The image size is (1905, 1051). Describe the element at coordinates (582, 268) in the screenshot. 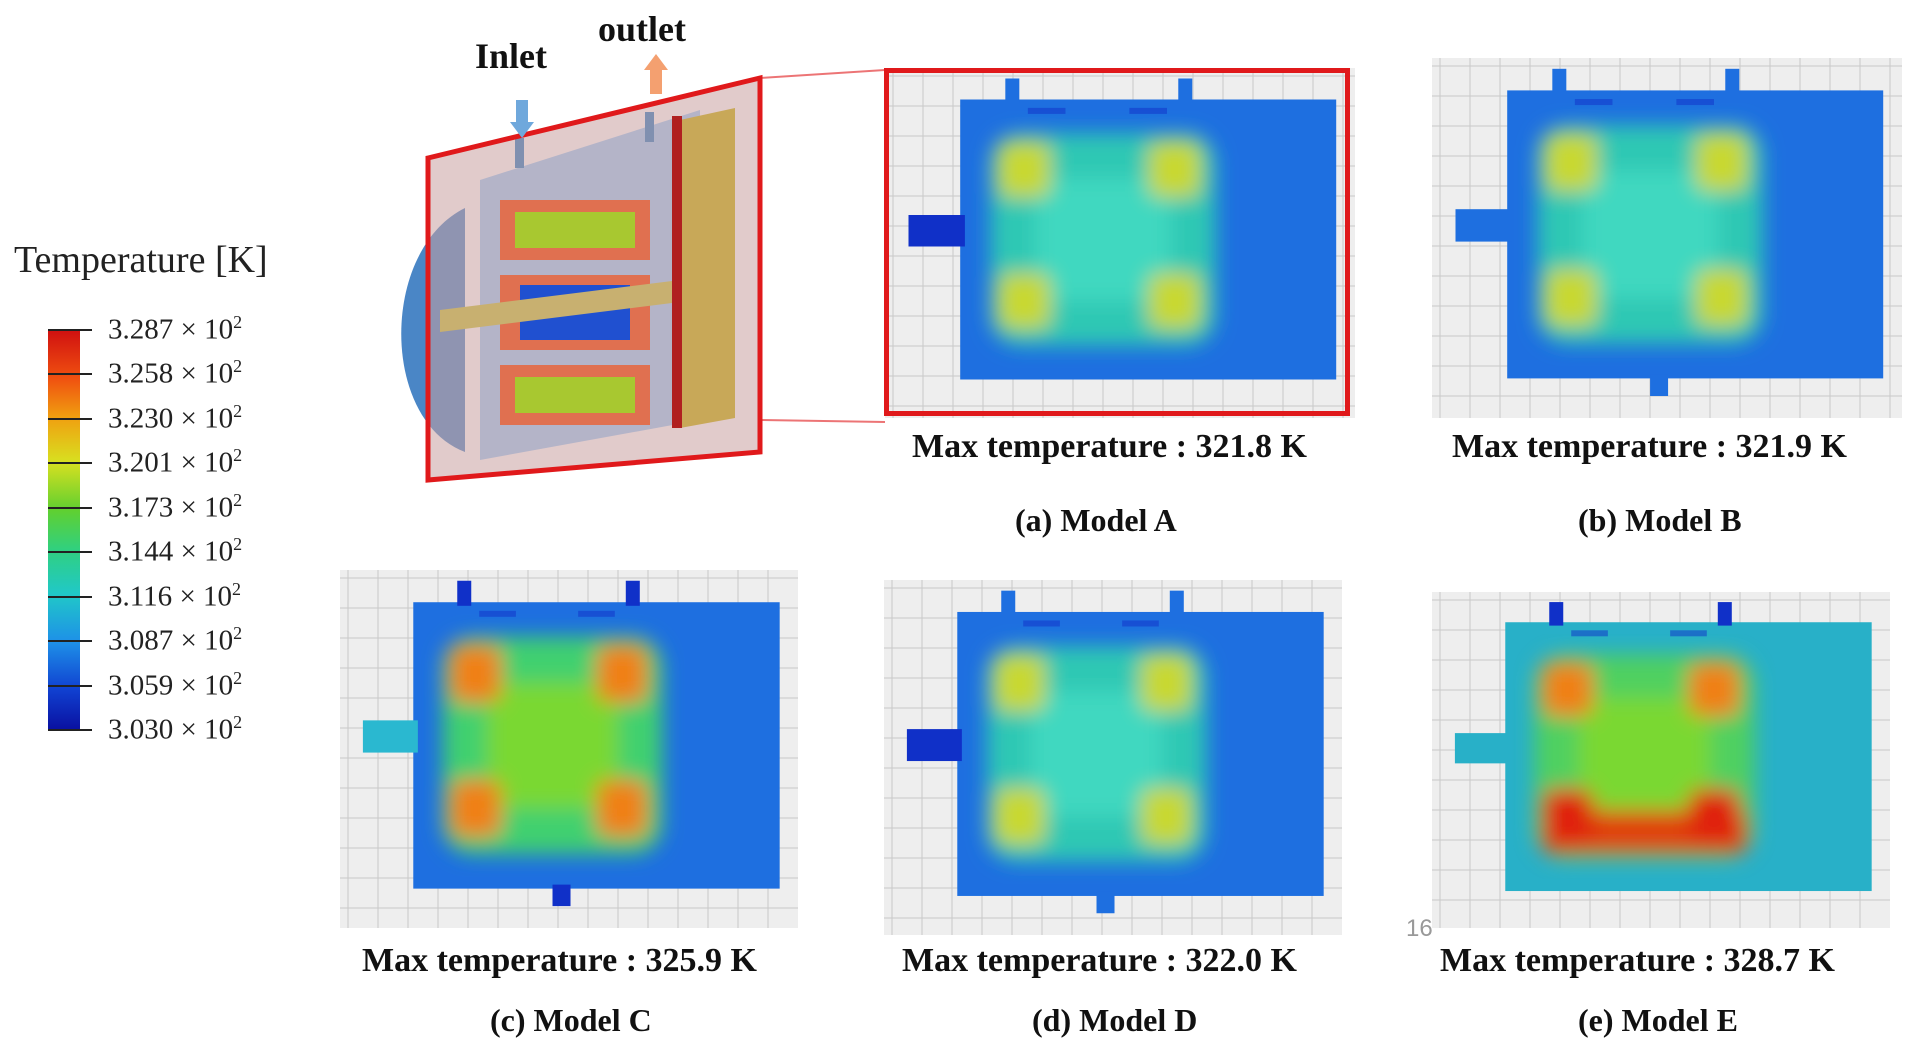

I see `motor-3d-diagram` at that location.